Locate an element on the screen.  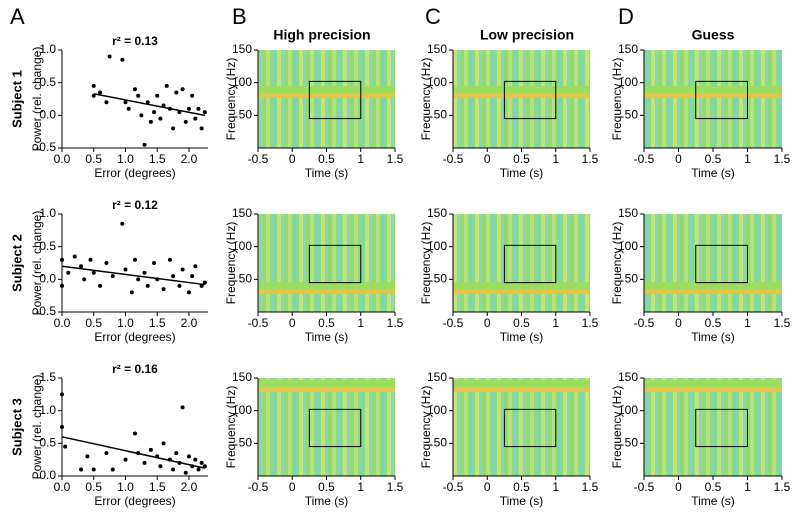
y-tick-label: 1.0 is located at coordinates (47, 213).